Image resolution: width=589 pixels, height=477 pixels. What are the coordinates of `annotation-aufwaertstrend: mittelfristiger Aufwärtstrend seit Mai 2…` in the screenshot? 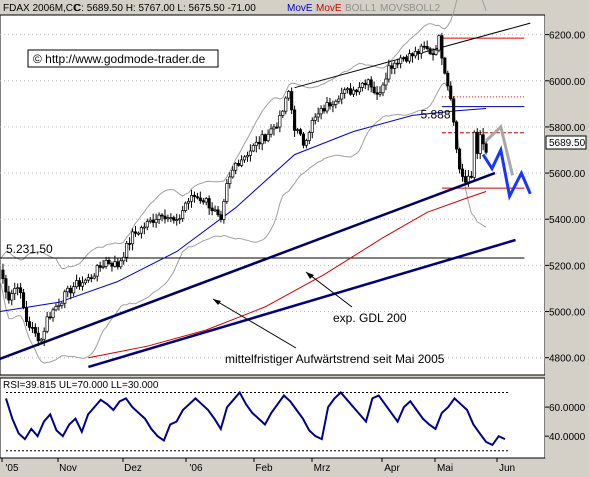 It's located at (335, 359).